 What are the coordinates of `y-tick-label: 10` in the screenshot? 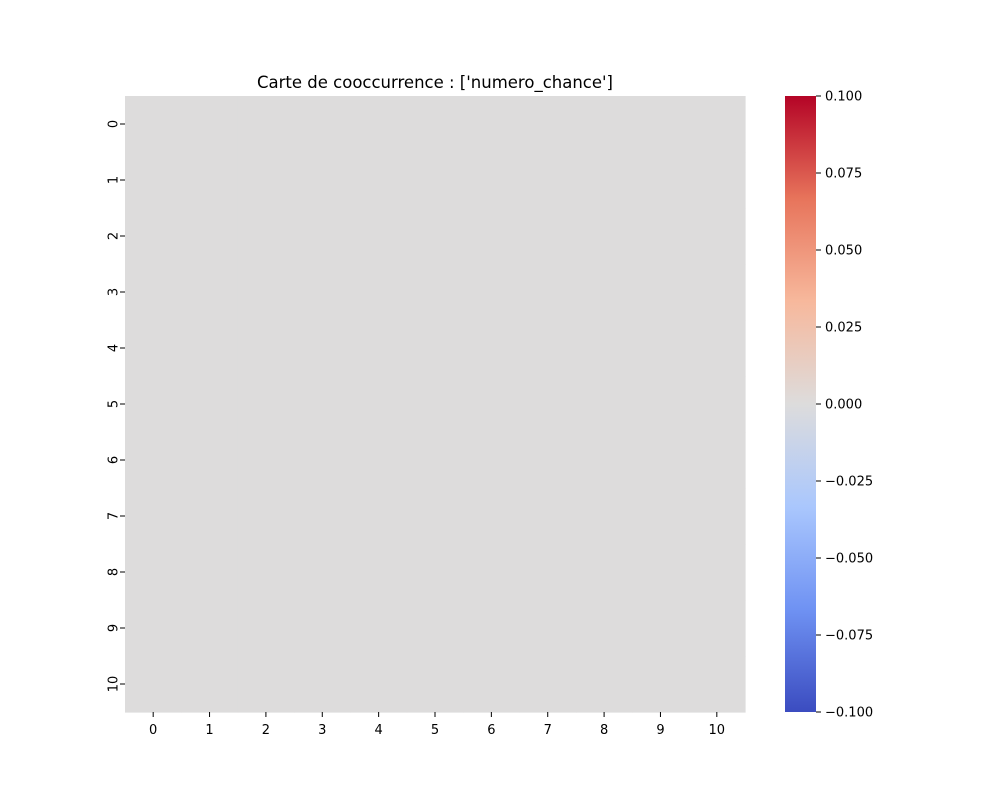 It's located at (114, 684).